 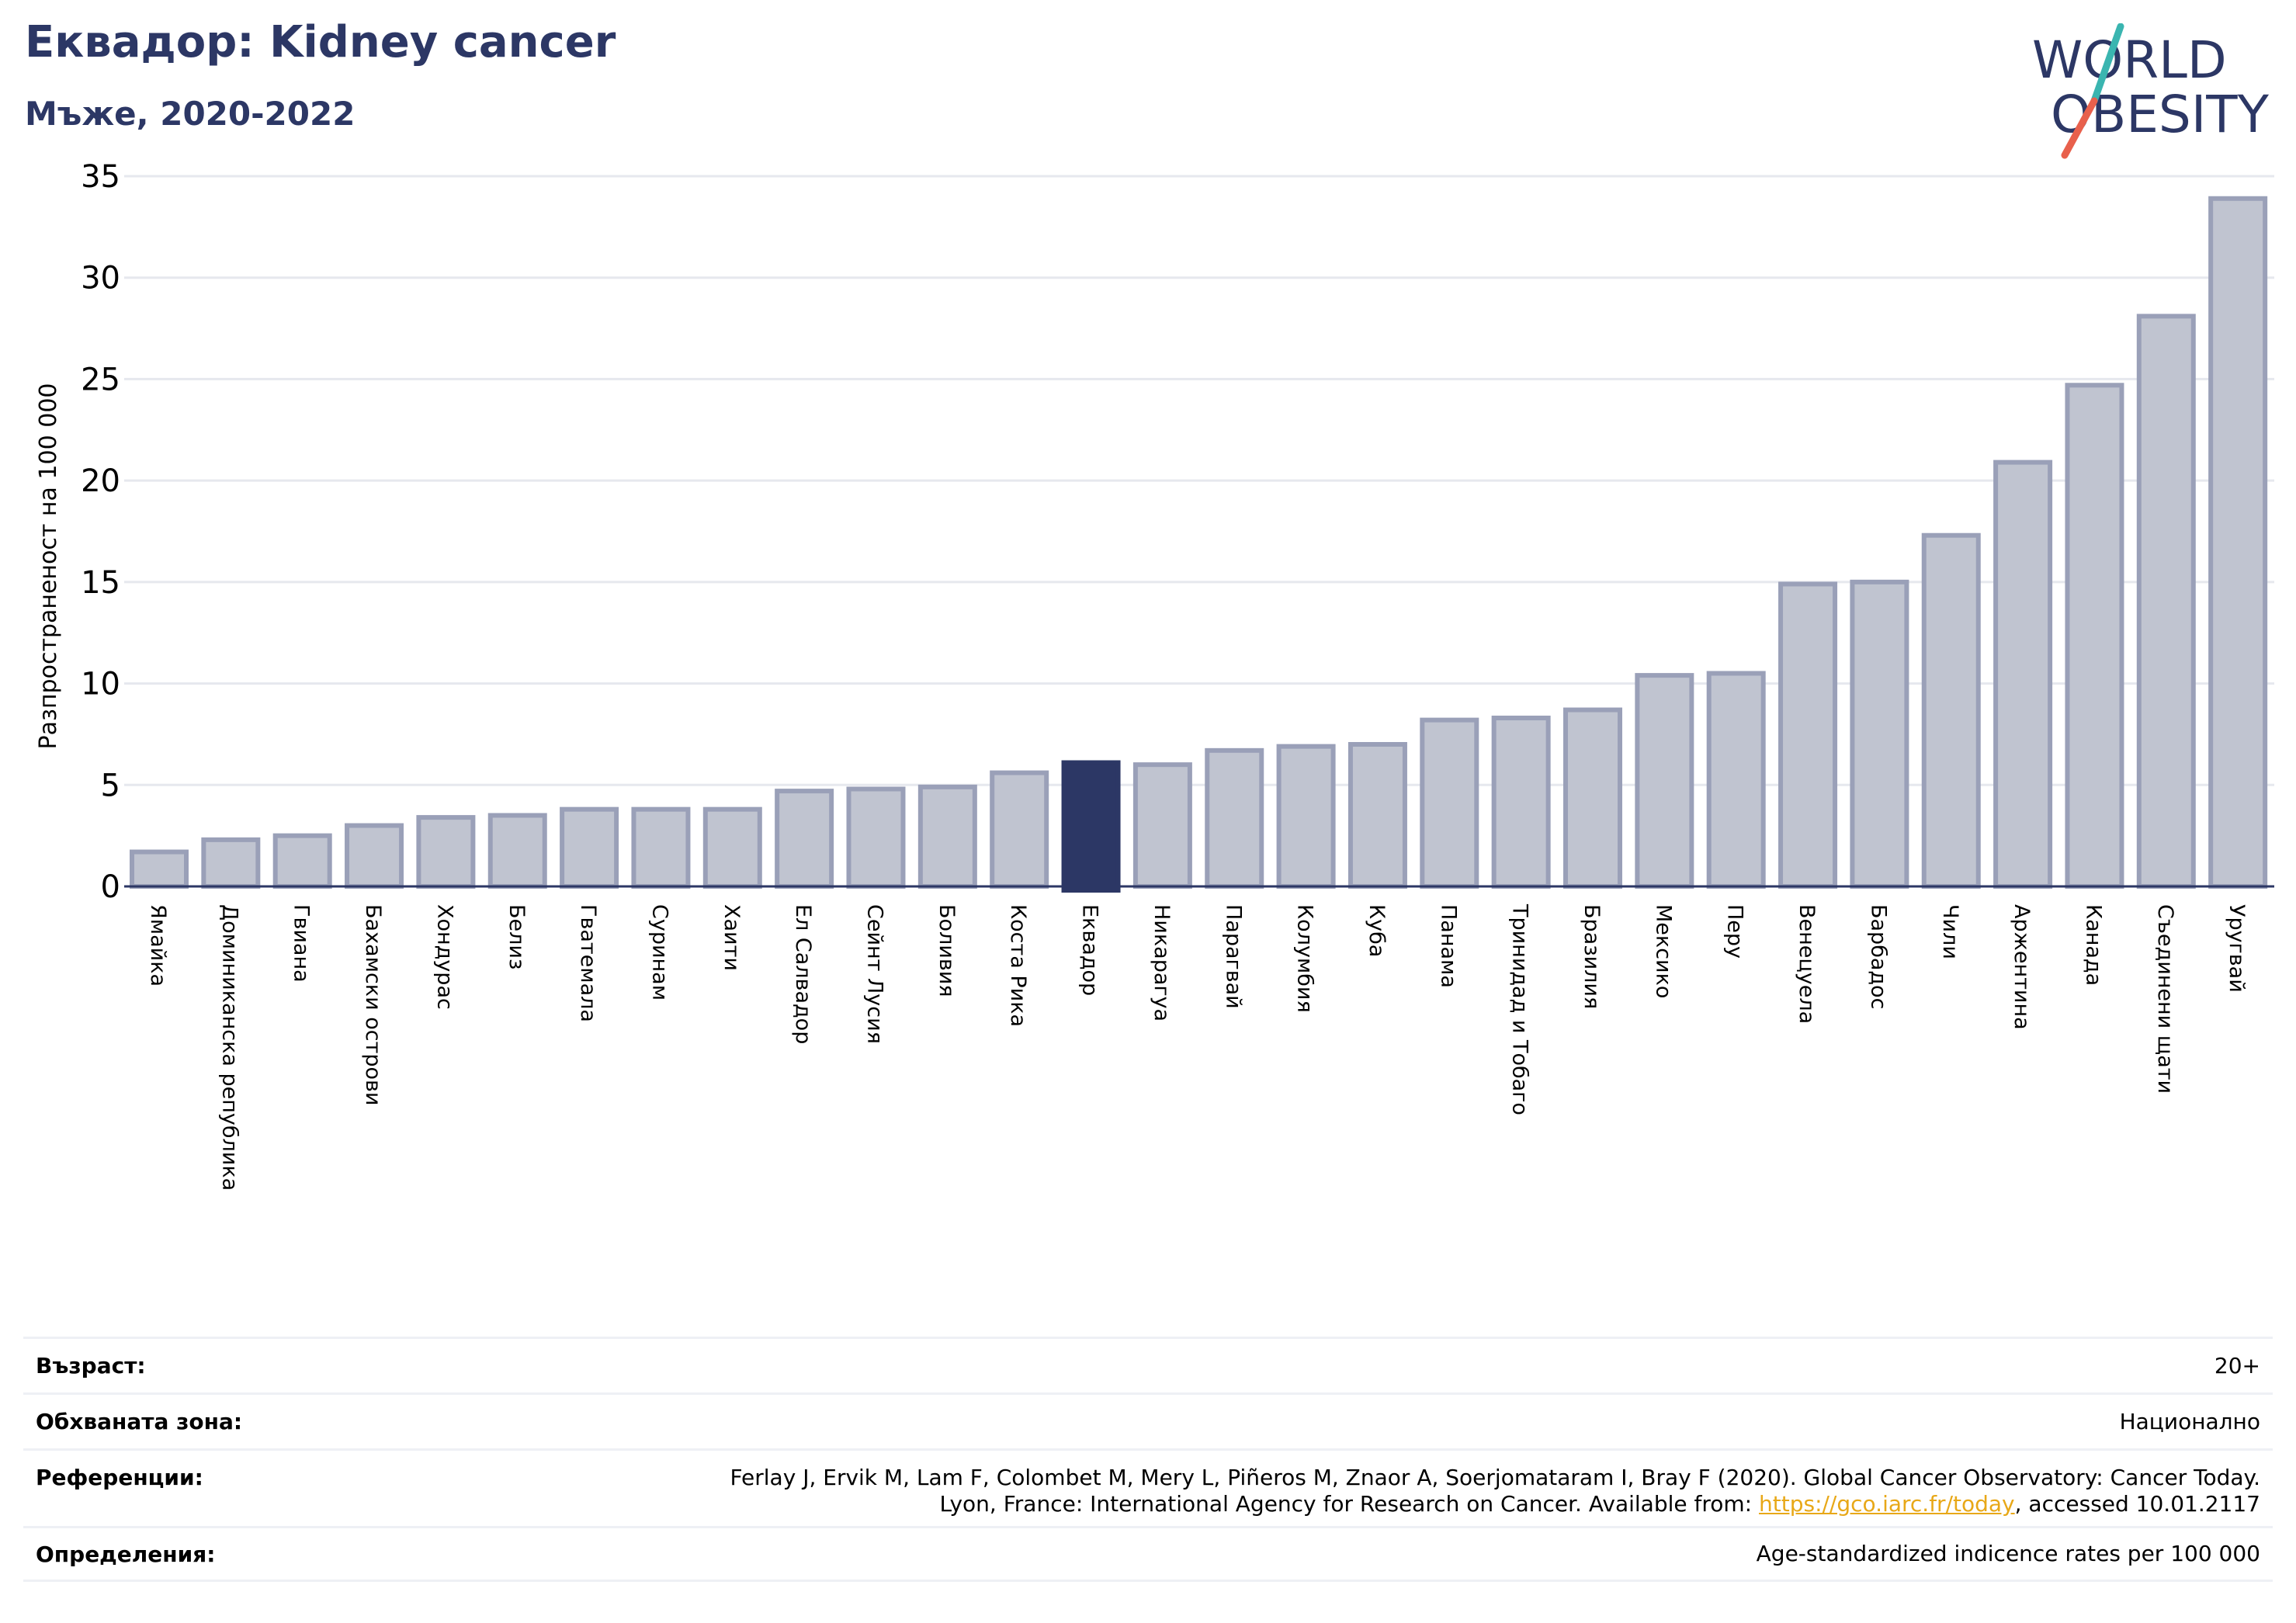 What do you see at coordinates (1592, 956) in the screenshot?
I see `x-tick-label: Бразилия` at bounding box center [1592, 956].